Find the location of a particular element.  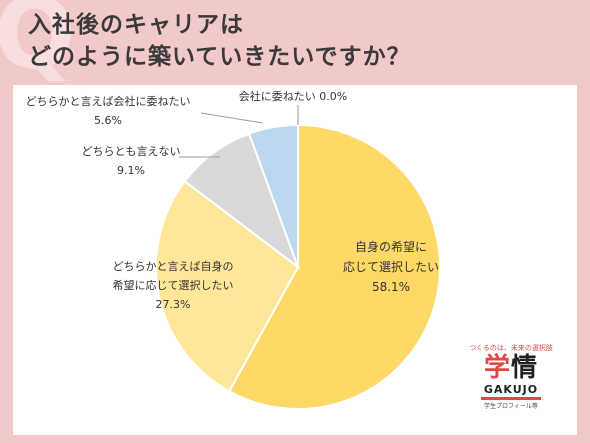

logo-kanji: 学情 is located at coordinates (511, 368).